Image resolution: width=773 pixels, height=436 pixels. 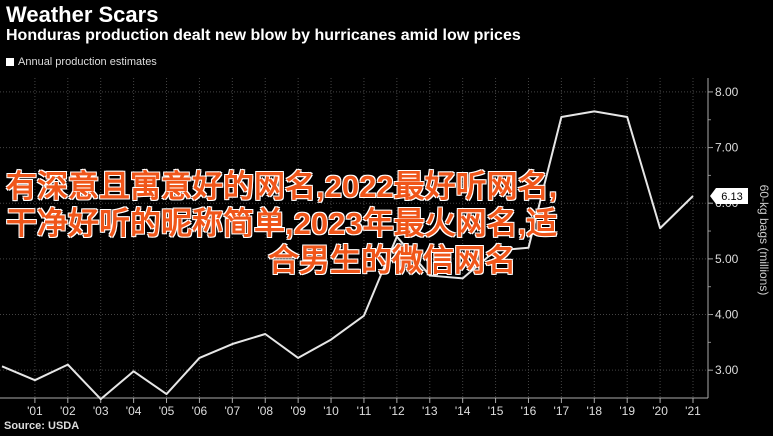 What do you see at coordinates (10, 62) in the screenshot?
I see `legend-swatch` at bounding box center [10, 62].